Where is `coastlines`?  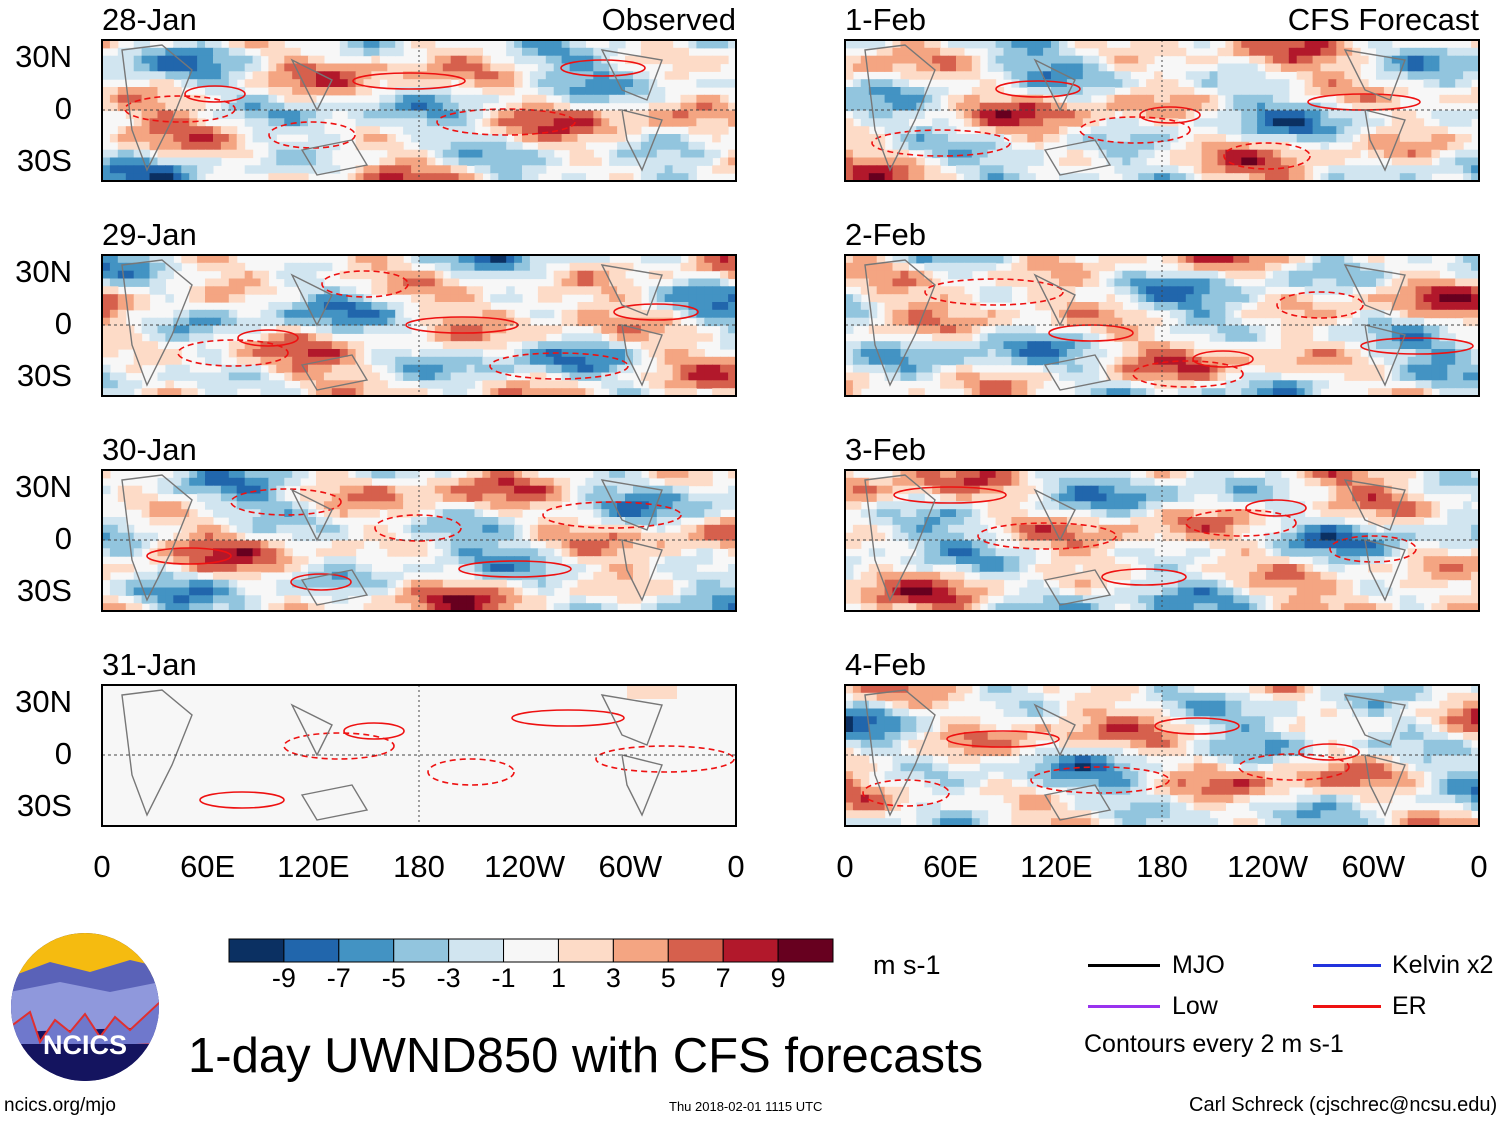 coastlines is located at coordinates (392, 325).